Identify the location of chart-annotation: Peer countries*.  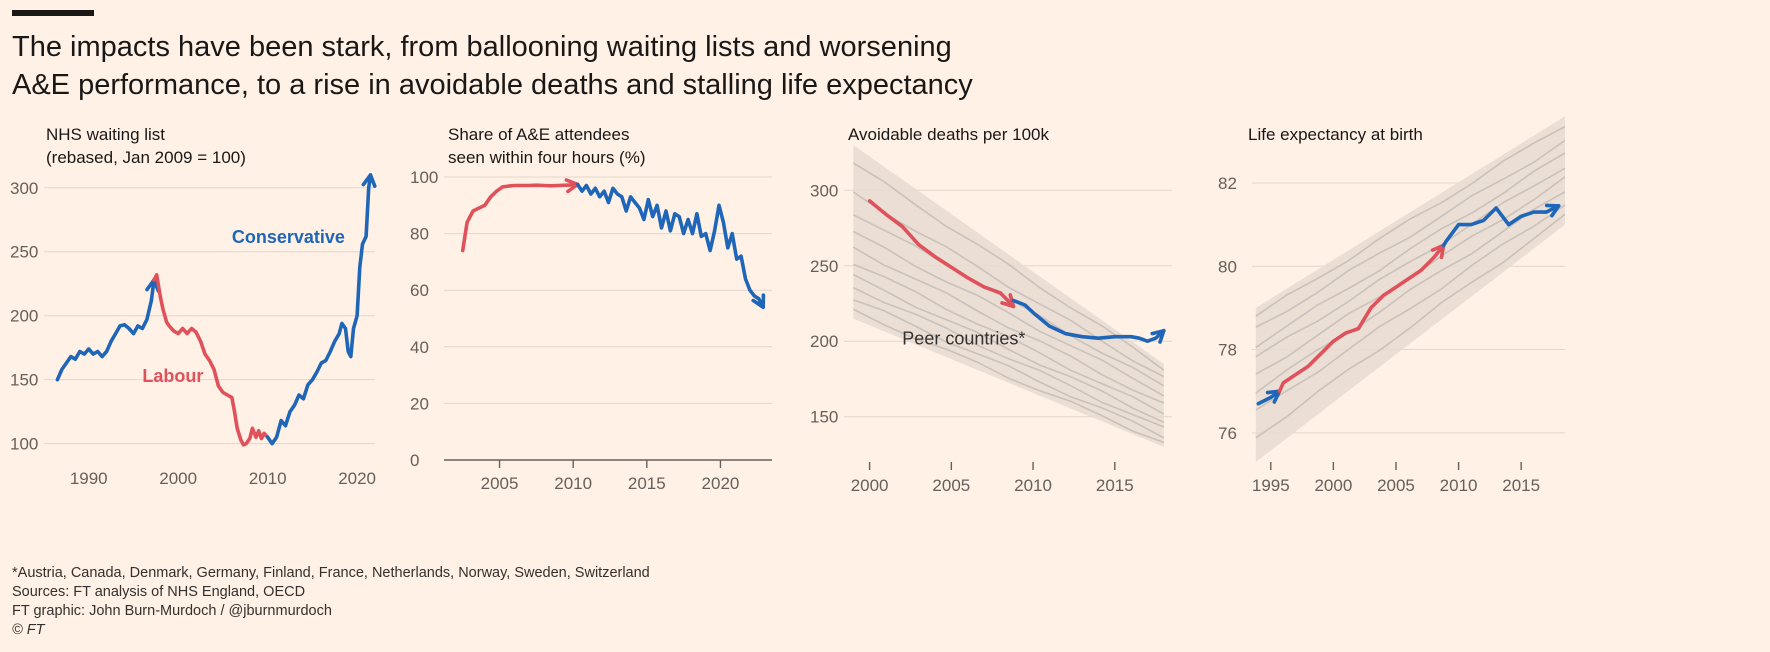
(963, 338).